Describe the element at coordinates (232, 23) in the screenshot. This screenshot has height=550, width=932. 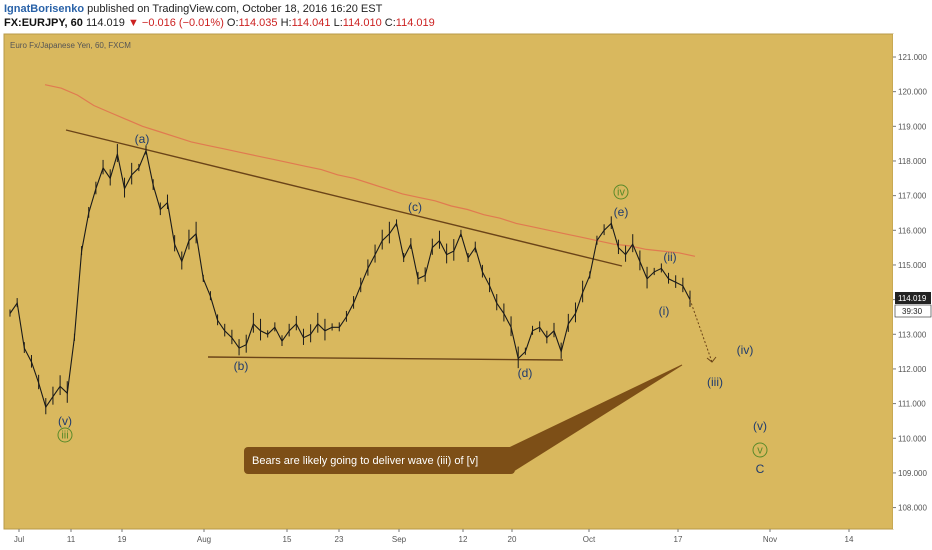
I see `open-label: O:` at that location.